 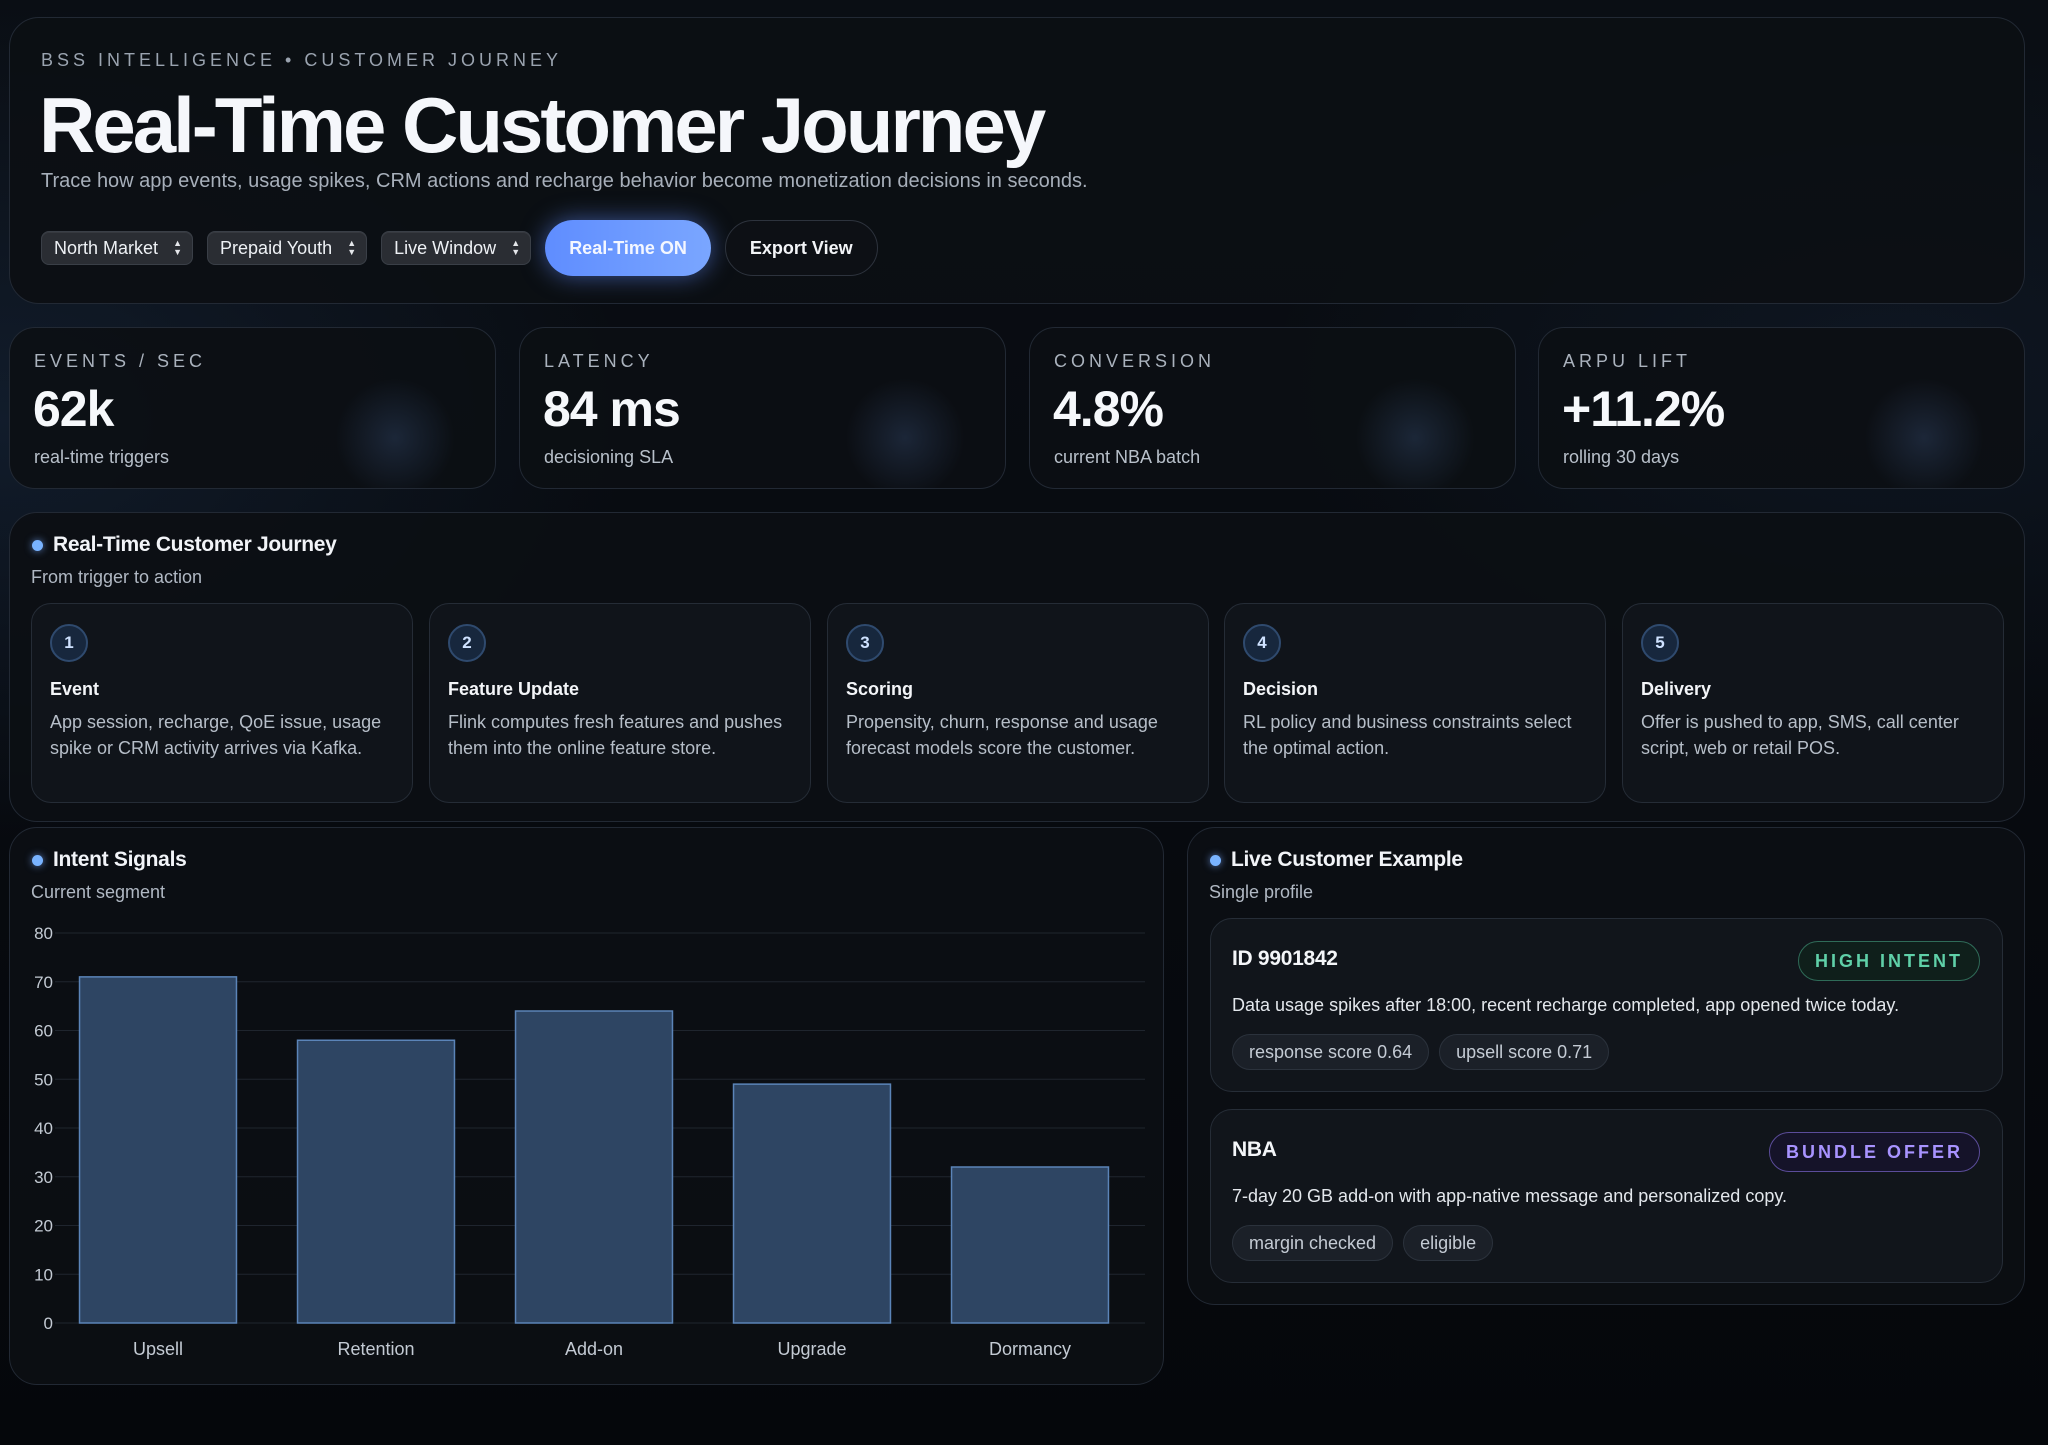 I want to click on step-number: 4, so click(x=1262, y=643).